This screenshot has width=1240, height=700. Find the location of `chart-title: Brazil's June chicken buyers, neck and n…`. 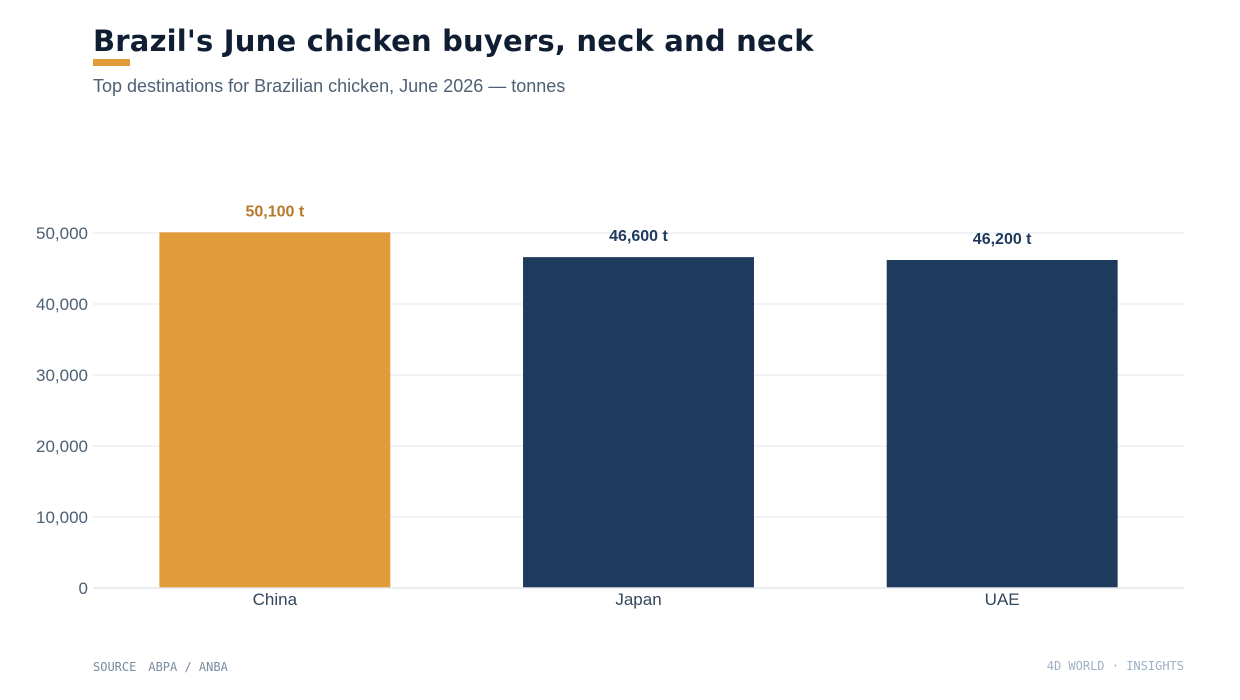

chart-title: Brazil's June chicken buyers, neck and n… is located at coordinates (453, 41).